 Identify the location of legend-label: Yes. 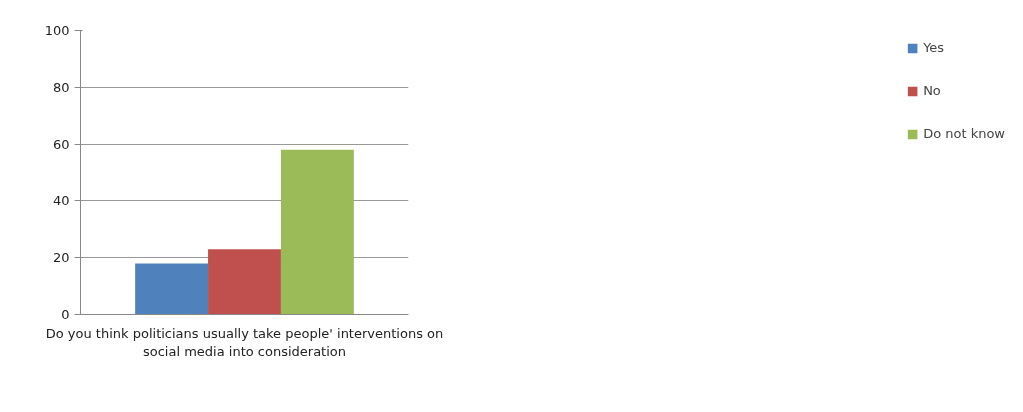
(934, 47).